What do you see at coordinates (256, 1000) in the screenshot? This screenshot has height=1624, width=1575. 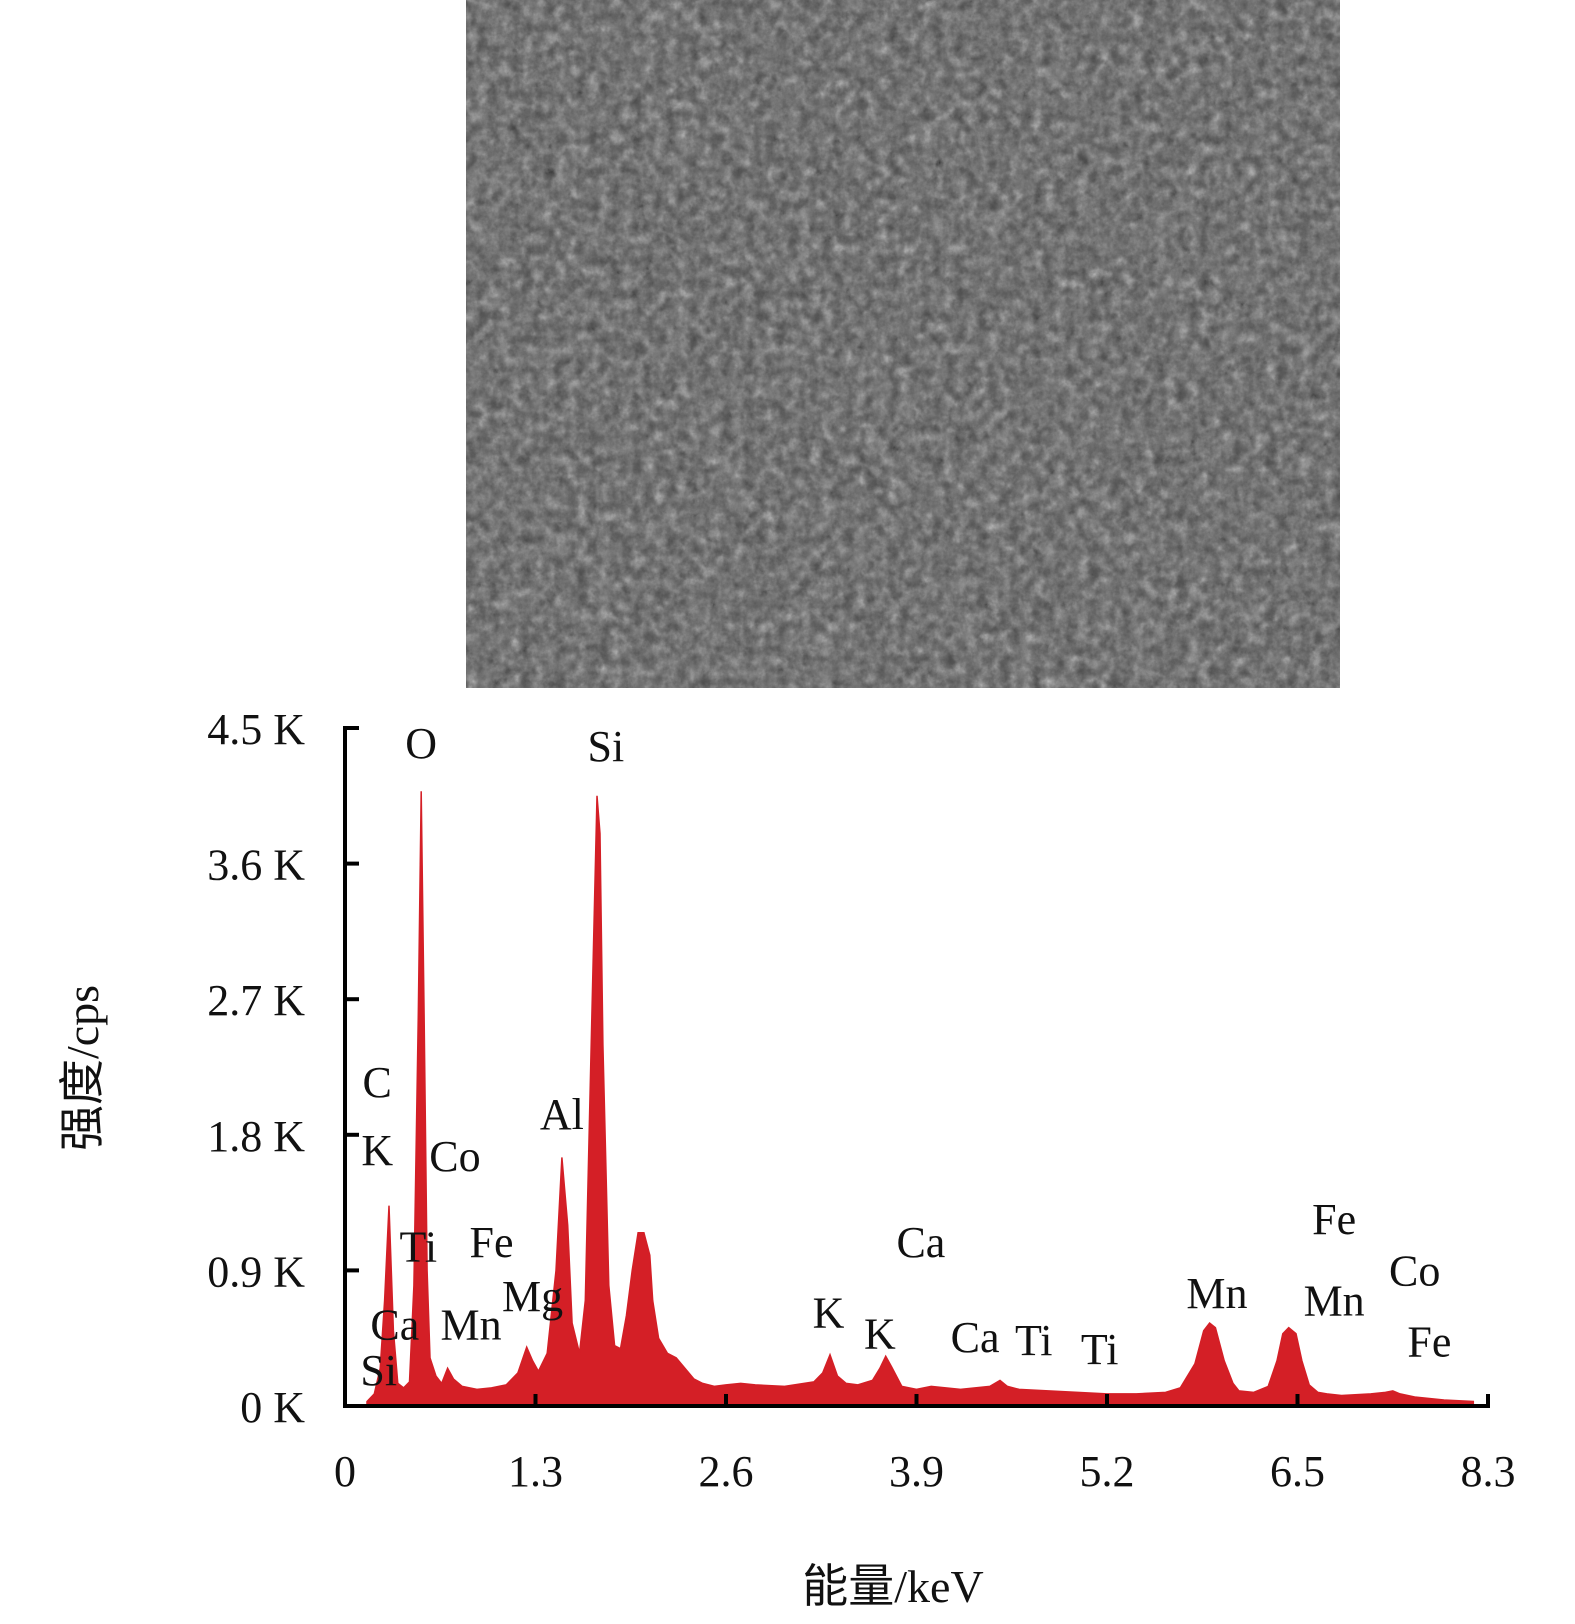 I see `y-tick-label: 2.7 K` at bounding box center [256, 1000].